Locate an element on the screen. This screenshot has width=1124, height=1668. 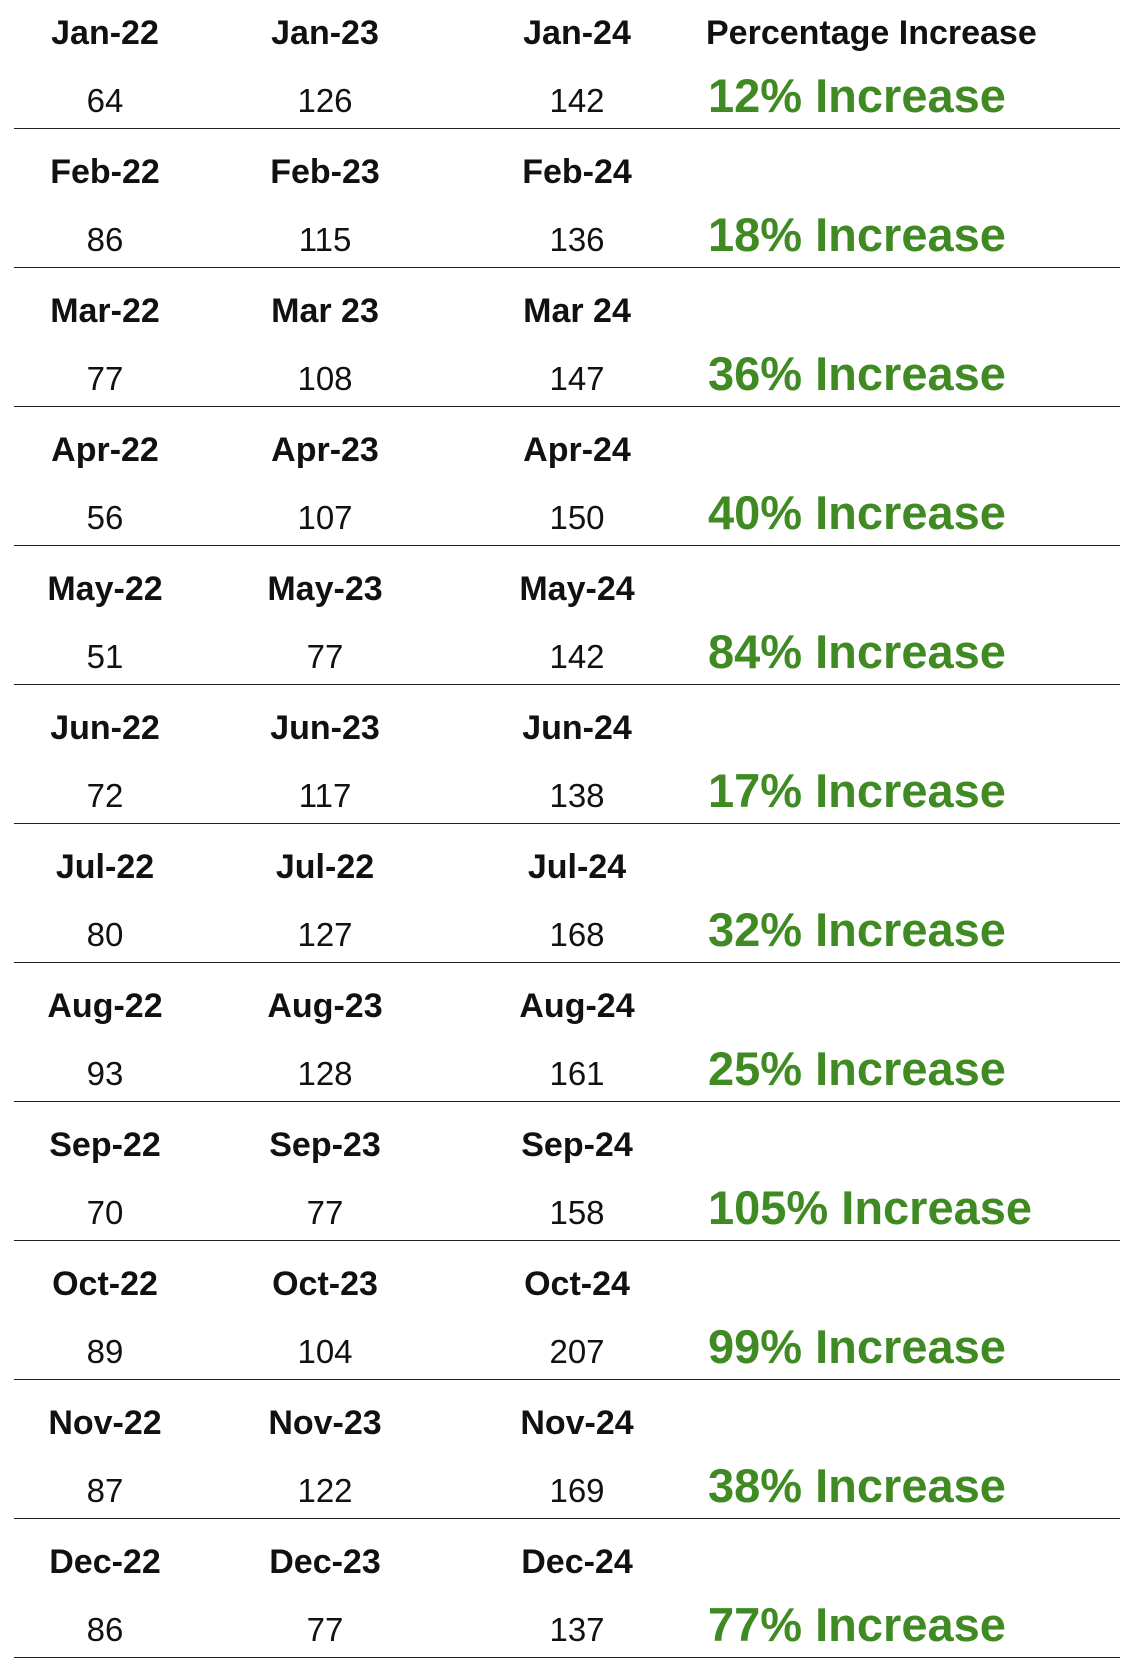
month-label-2024: Sep-24 is located at coordinates (577, 1145).